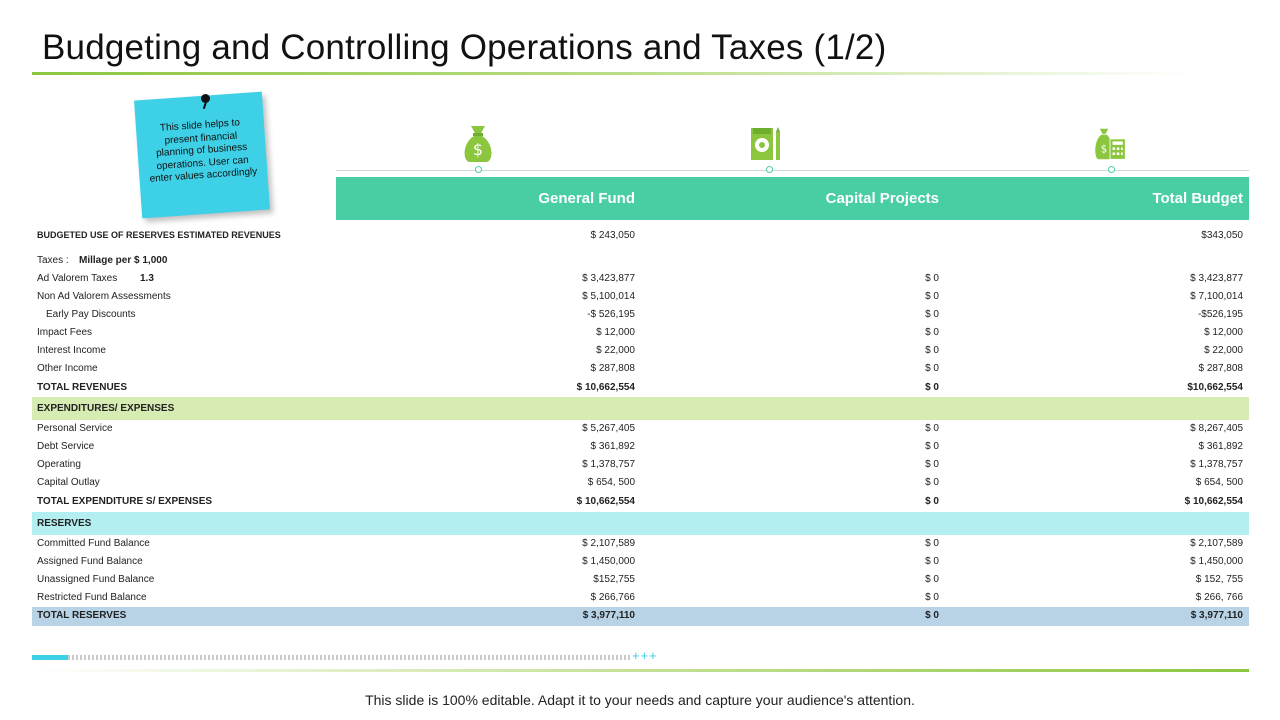 The height and width of the screenshot is (720, 1280). Describe the element at coordinates (615, 332) in the screenshot. I see `general-fund-value: $ 12,000` at that location.